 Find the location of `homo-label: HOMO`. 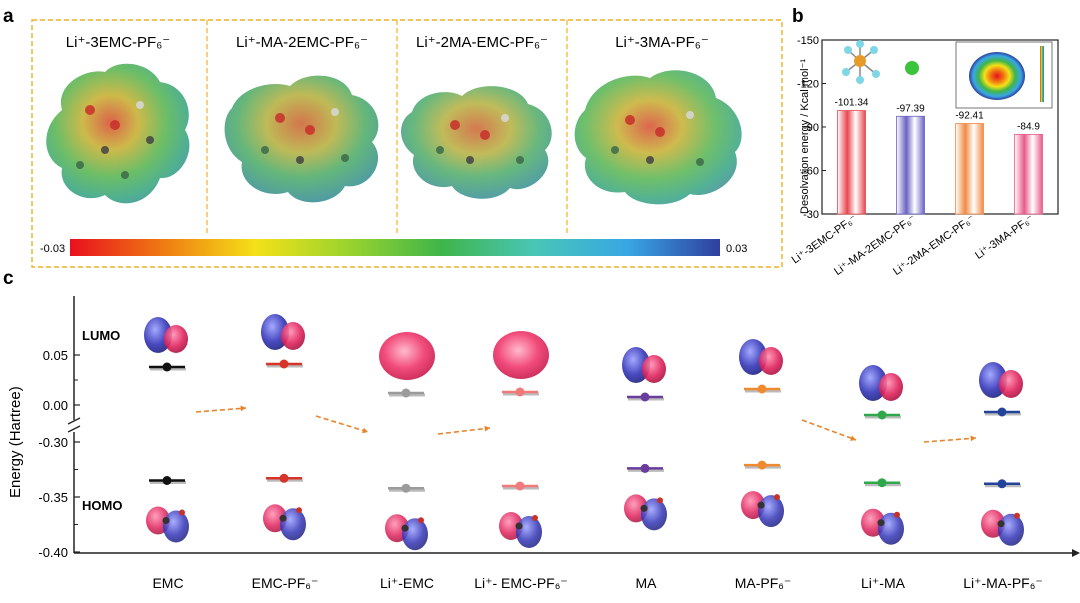

homo-label: HOMO is located at coordinates (102, 505).